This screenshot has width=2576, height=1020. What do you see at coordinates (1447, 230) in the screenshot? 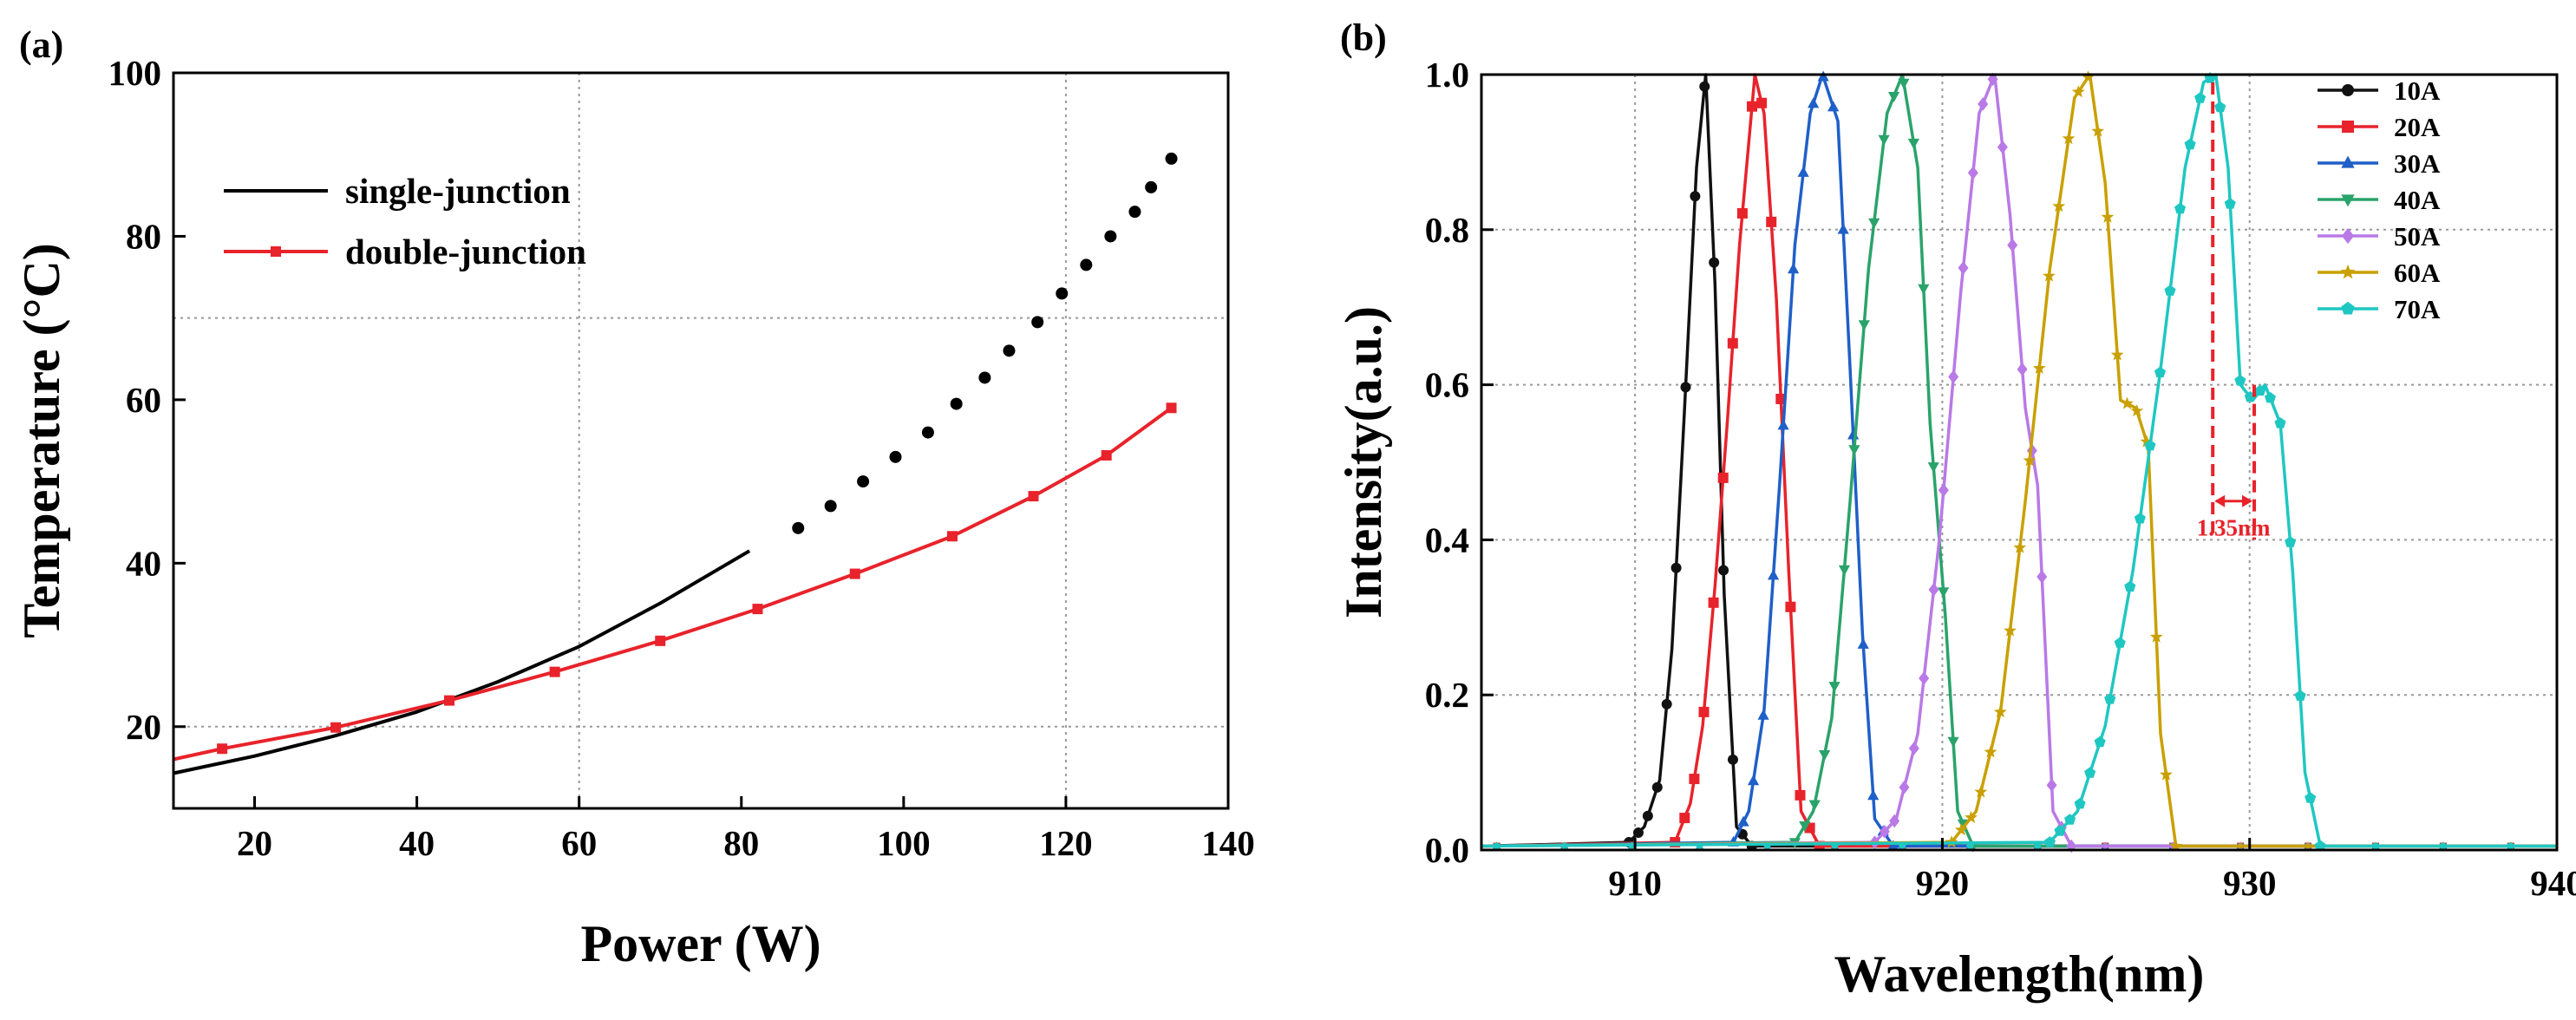
I see `y-tick-label: 0.8` at bounding box center [1447, 230].